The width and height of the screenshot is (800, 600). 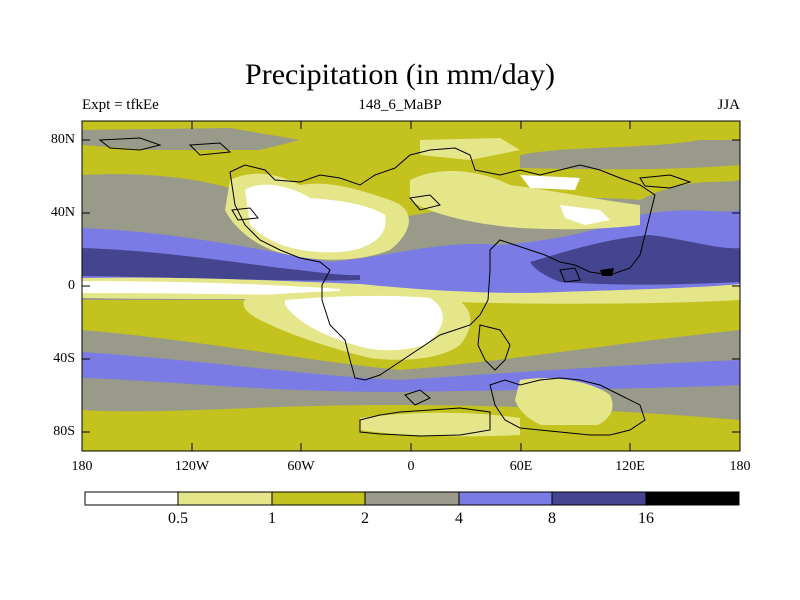 What do you see at coordinates (64, 431) in the screenshot?
I see `y-tick-label: 80S` at bounding box center [64, 431].